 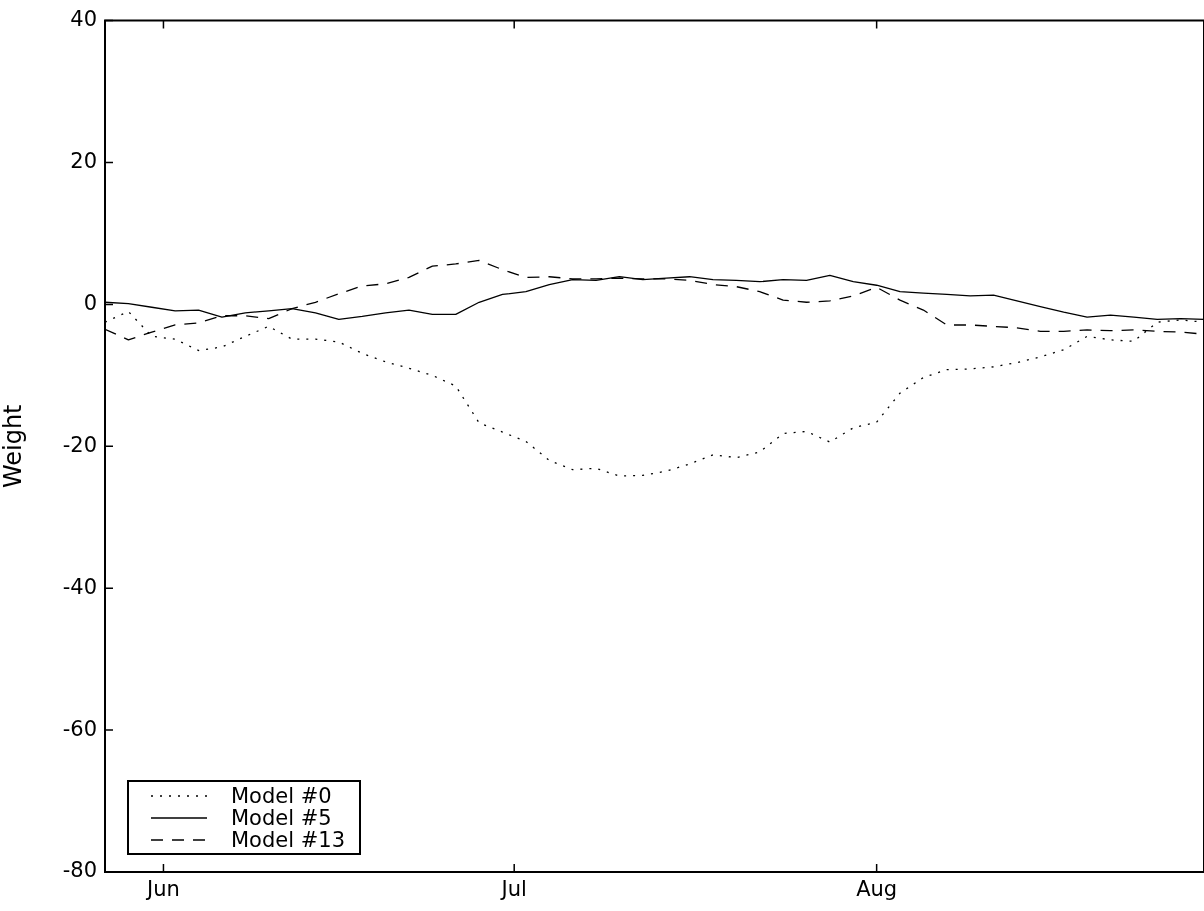 What do you see at coordinates (281, 818) in the screenshot?
I see `legend-label: Model #5` at bounding box center [281, 818].